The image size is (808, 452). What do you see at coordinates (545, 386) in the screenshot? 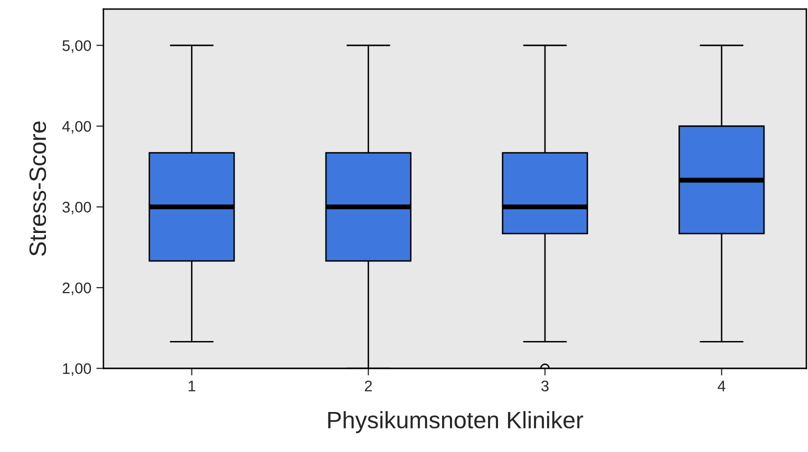
I see `x-tick-label: 3` at bounding box center [545, 386].